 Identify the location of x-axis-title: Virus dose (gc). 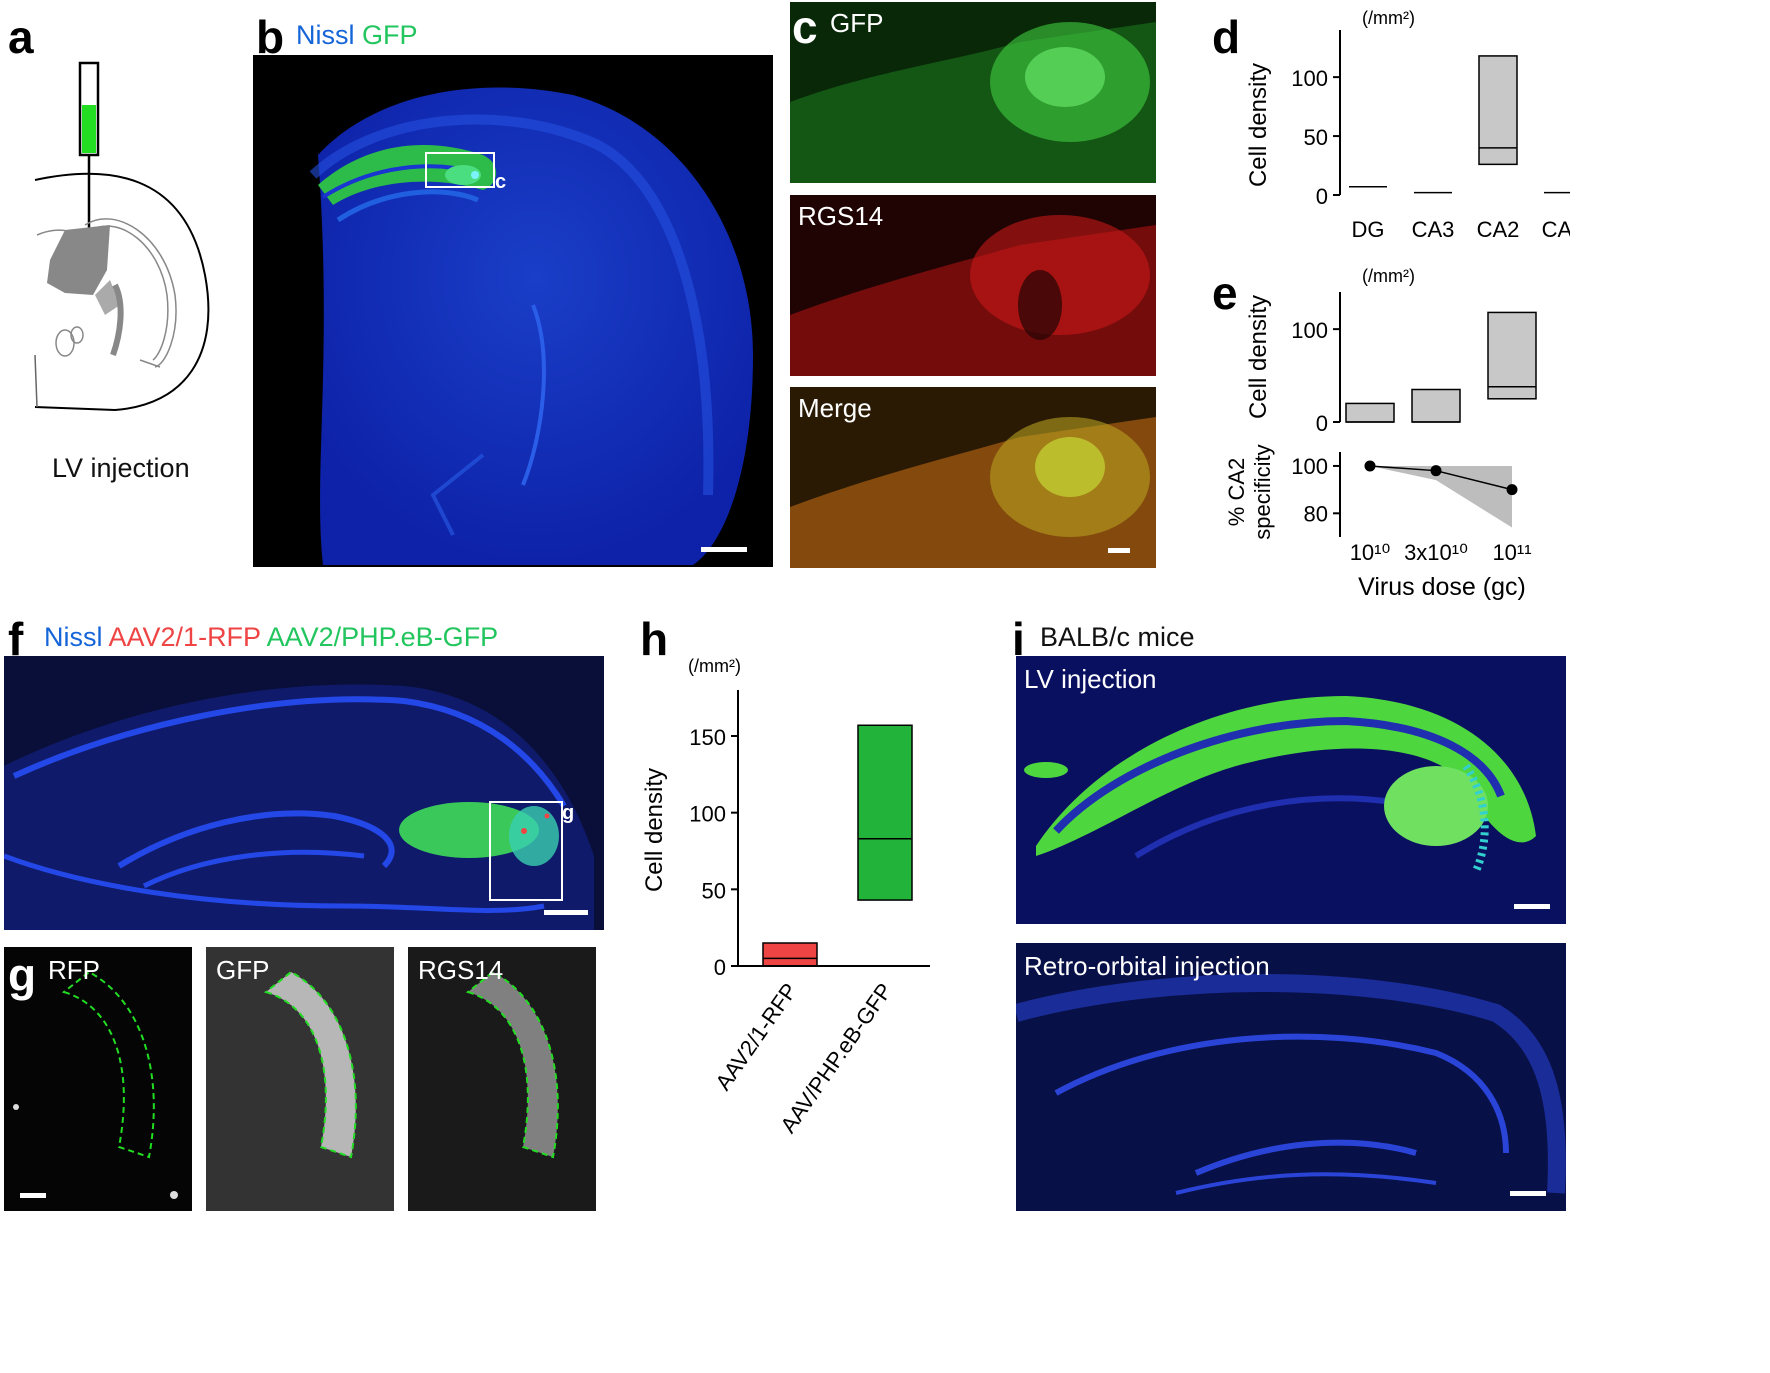
(1442, 587).